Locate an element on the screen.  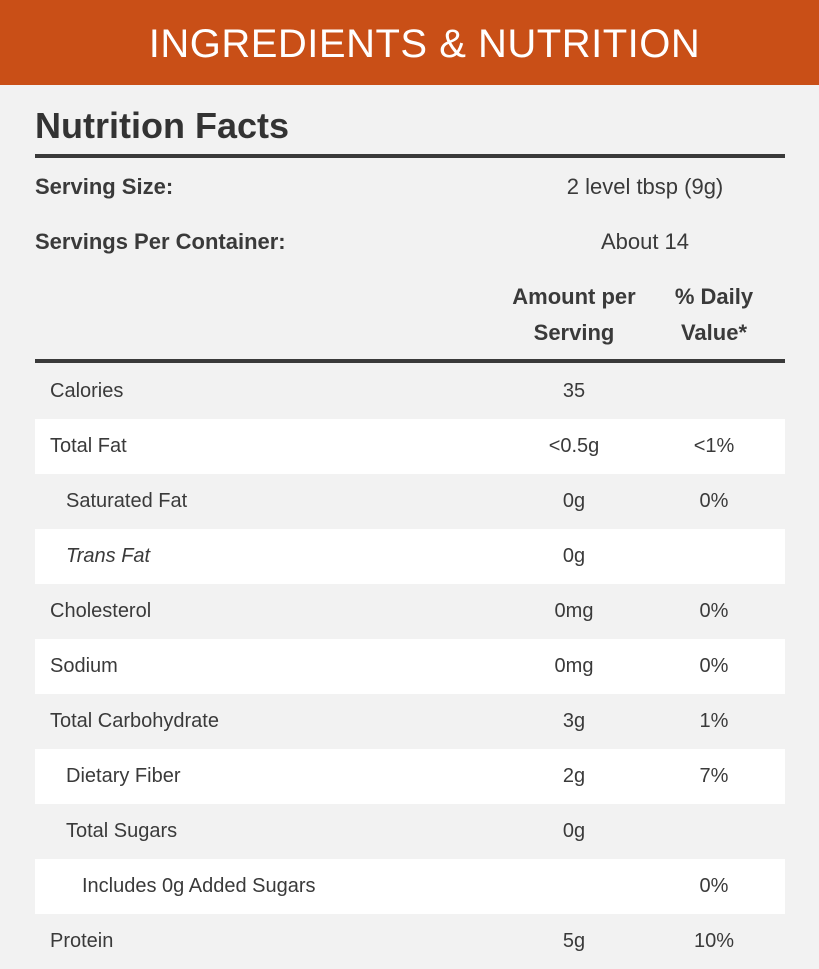
servings-per-container-value: About 14 is located at coordinates (645, 241).